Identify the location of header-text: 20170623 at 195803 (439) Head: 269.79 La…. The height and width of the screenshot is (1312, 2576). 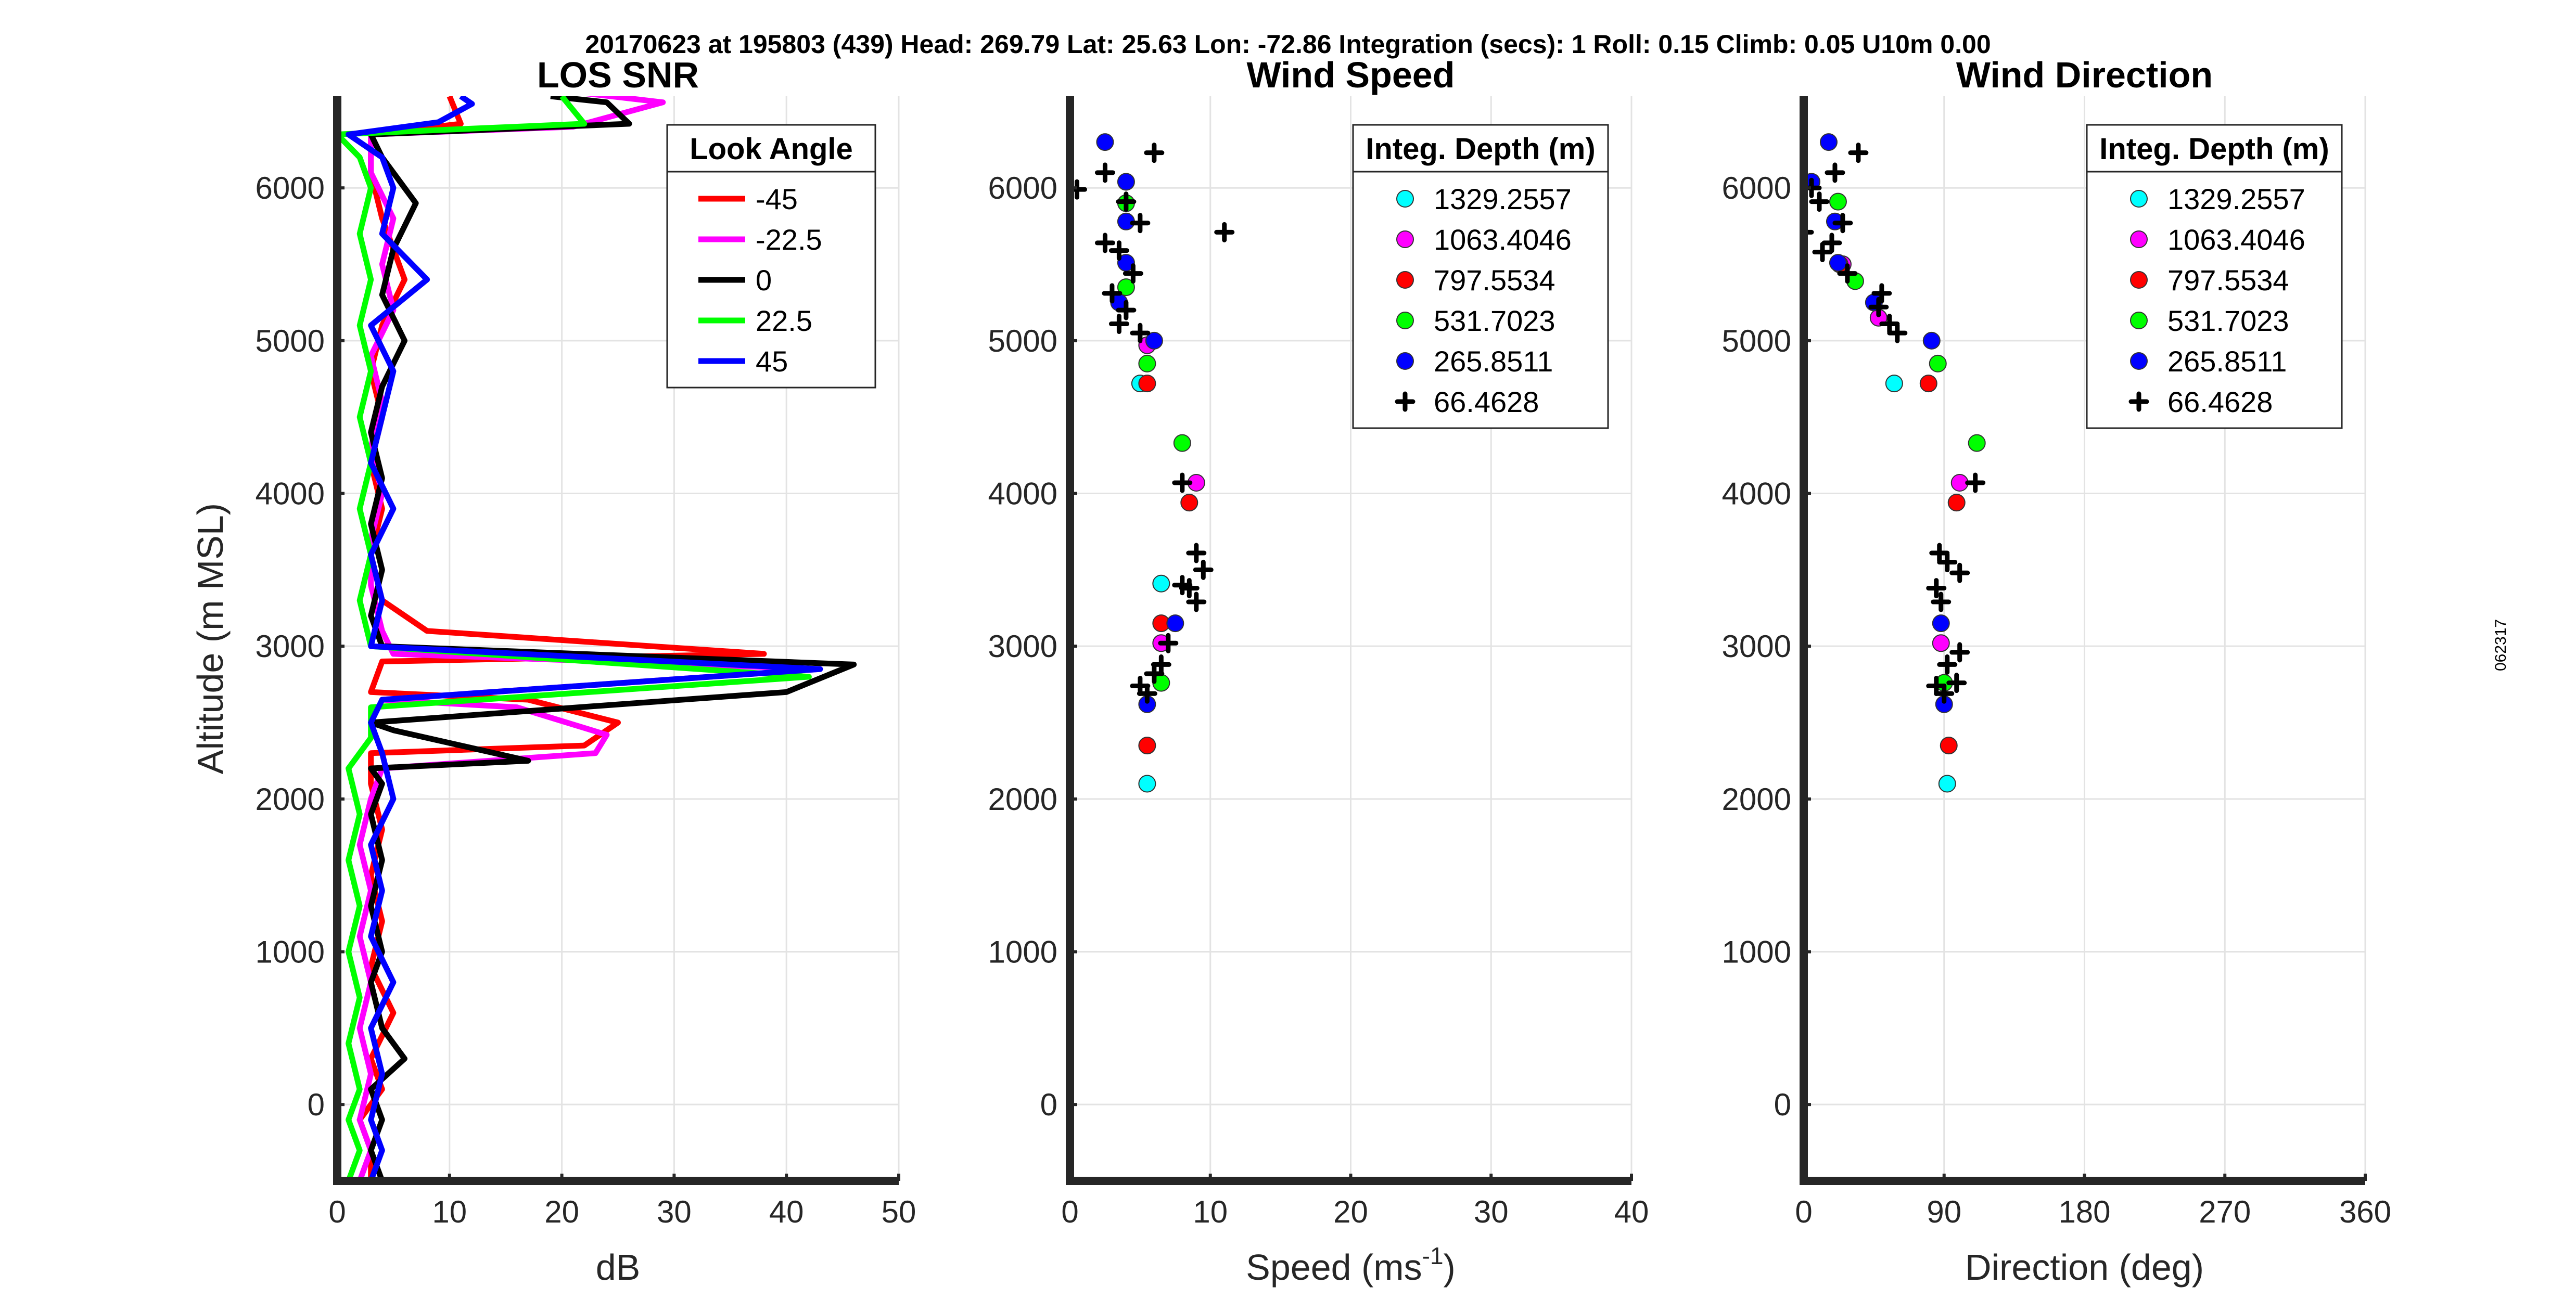
(1288, 45).